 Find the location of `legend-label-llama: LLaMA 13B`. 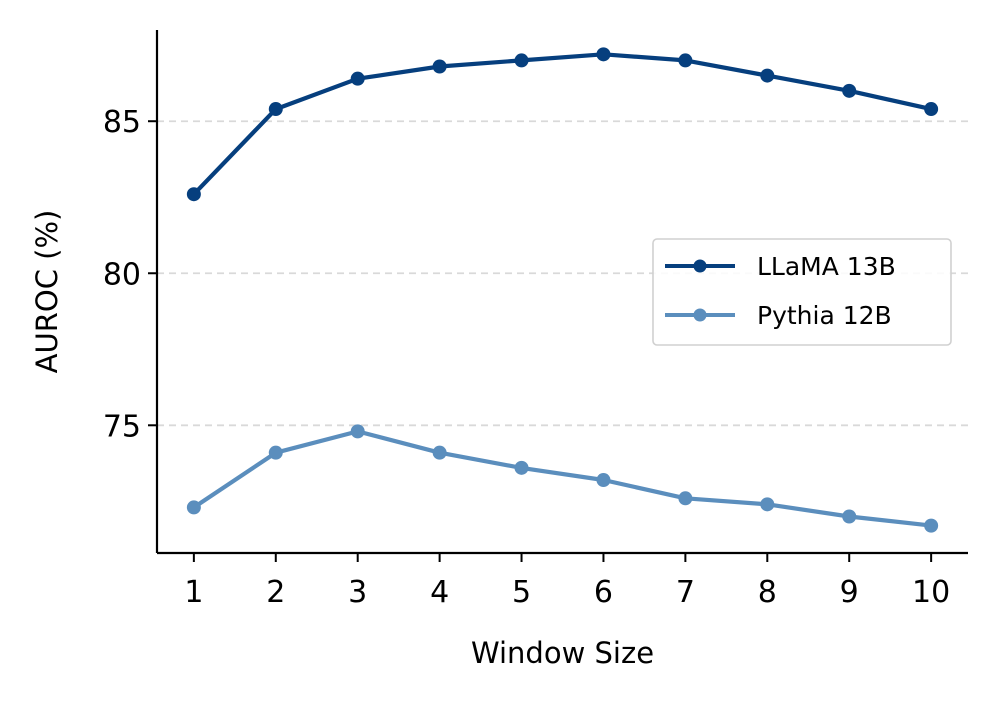

legend-label-llama: LLaMA 13B is located at coordinates (826, 266).